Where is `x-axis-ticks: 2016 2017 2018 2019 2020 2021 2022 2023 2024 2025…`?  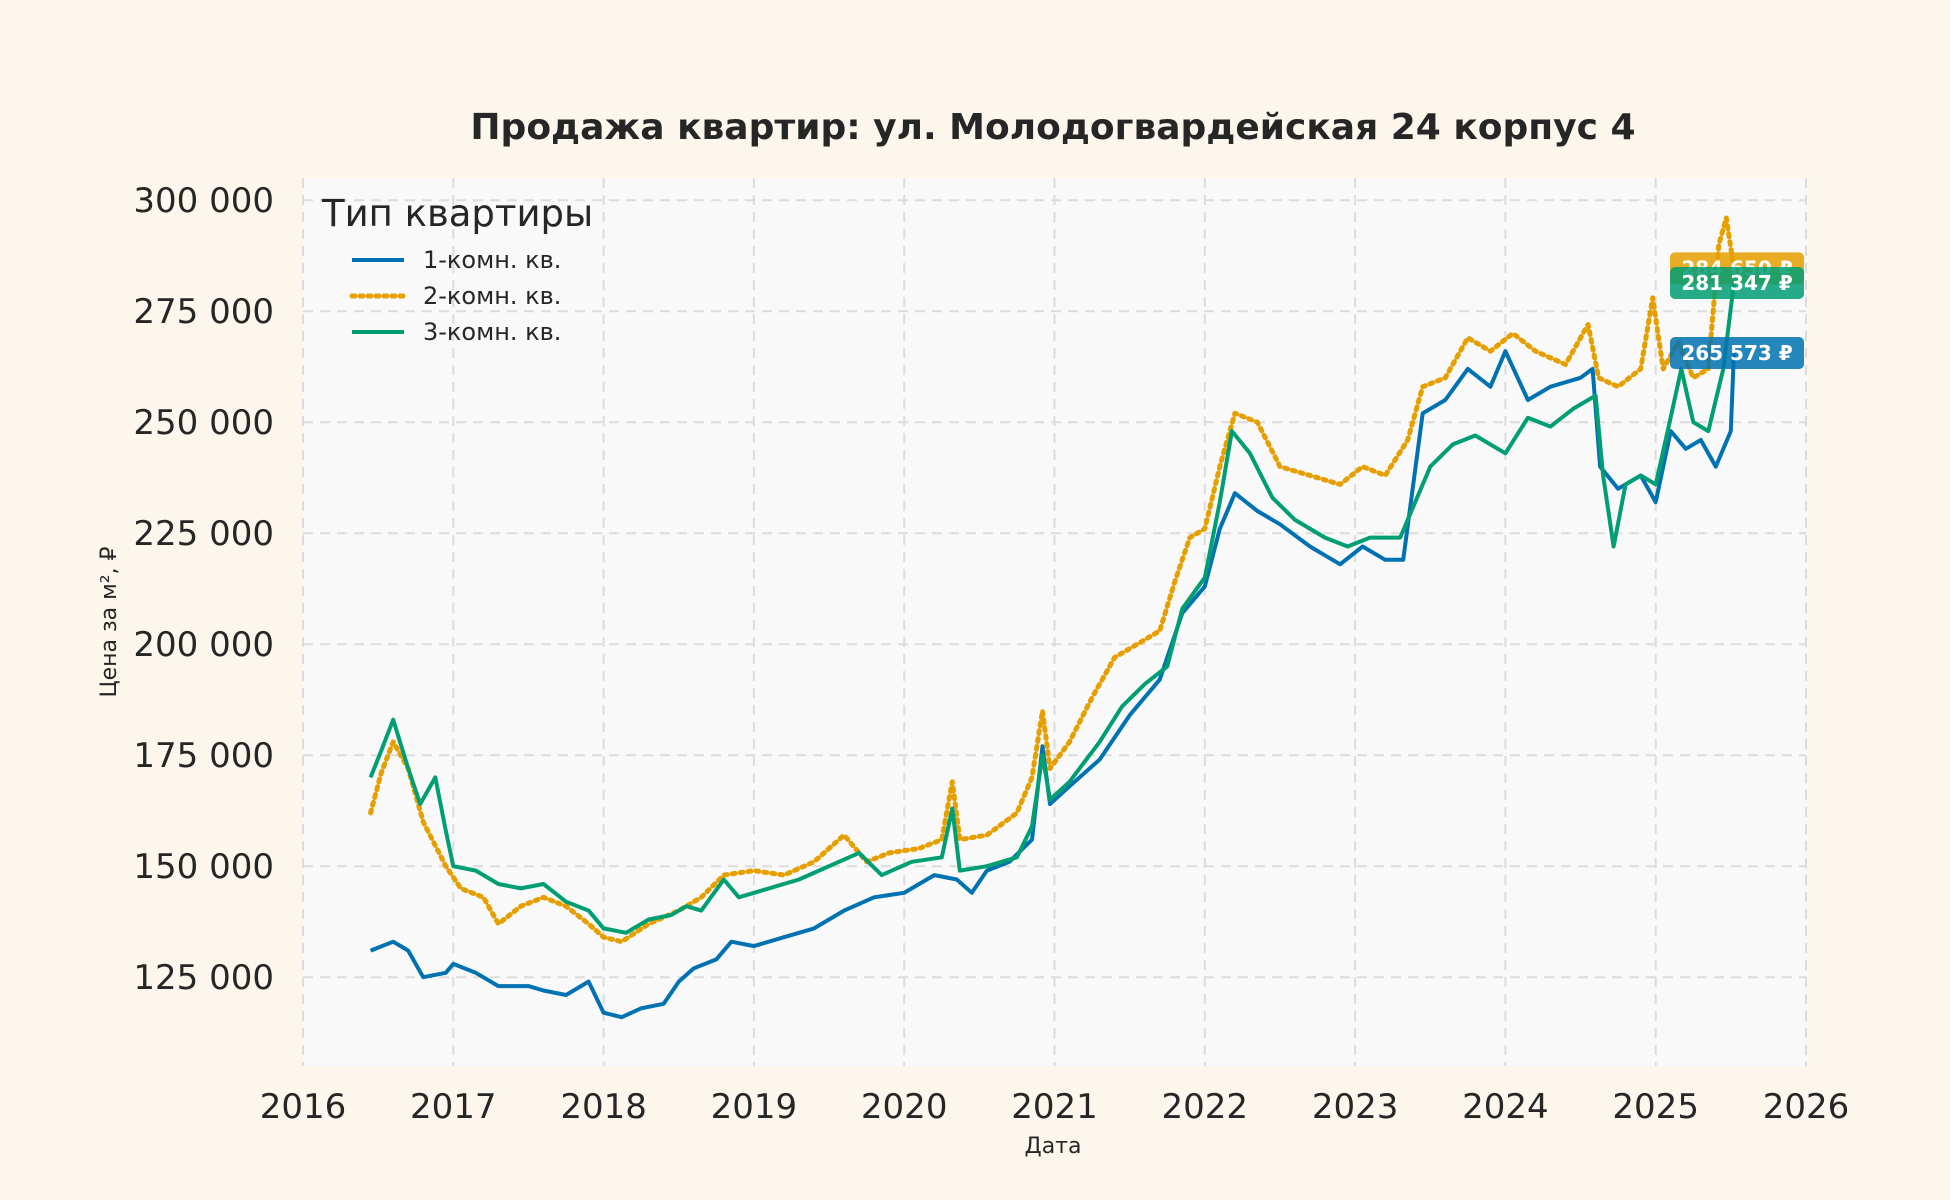
x-axis-ticks: 2016 2017 2018 2019 2020 2021 2022 2023 2024 2025… is located at coordinates (1055, 1107).